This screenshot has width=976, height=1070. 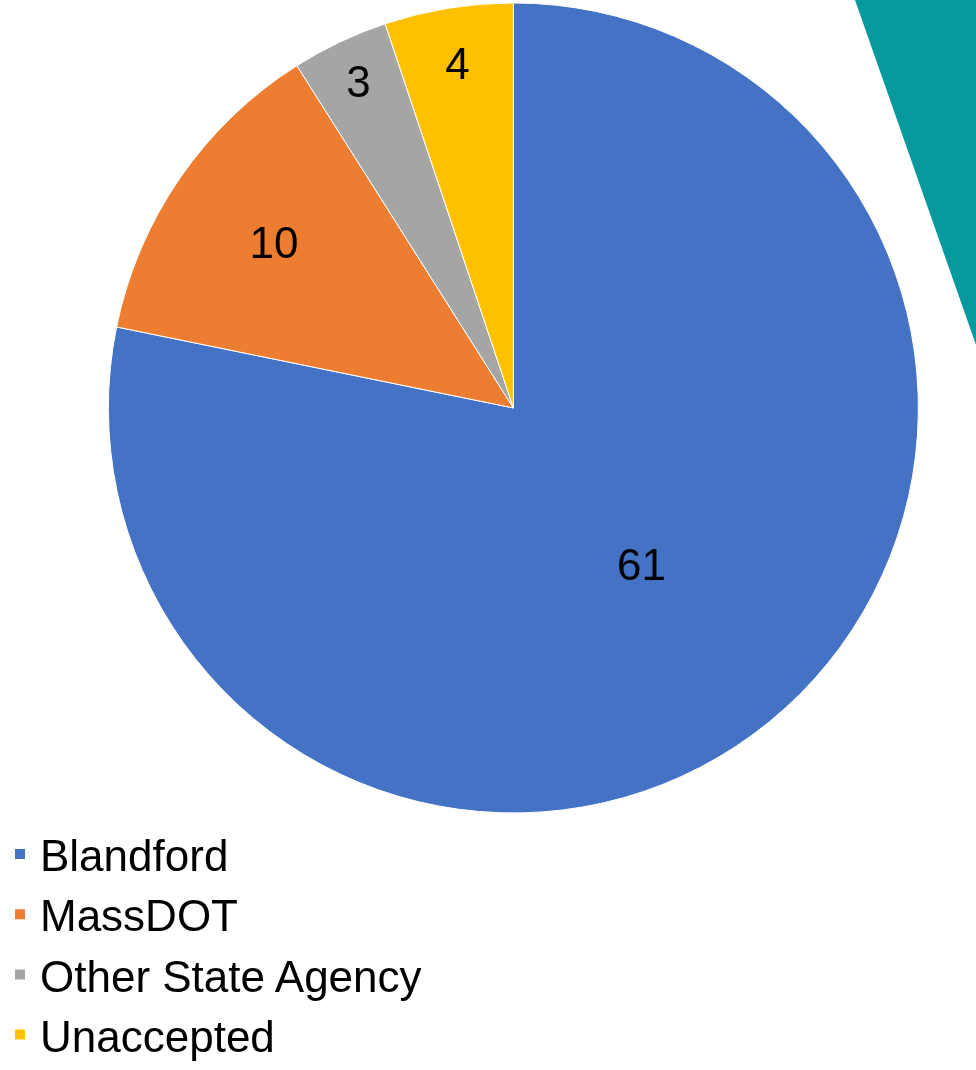 What do you see at coordinates (139, 916) in the screenshot?
I see `legend-label: MassDOT` at bounding box center [139, 916].